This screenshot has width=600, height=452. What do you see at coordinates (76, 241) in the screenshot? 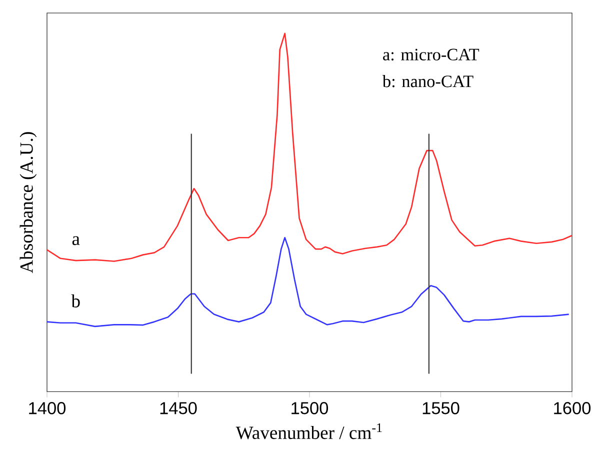
I see `series-label: a` at bounding box center [76, 241].